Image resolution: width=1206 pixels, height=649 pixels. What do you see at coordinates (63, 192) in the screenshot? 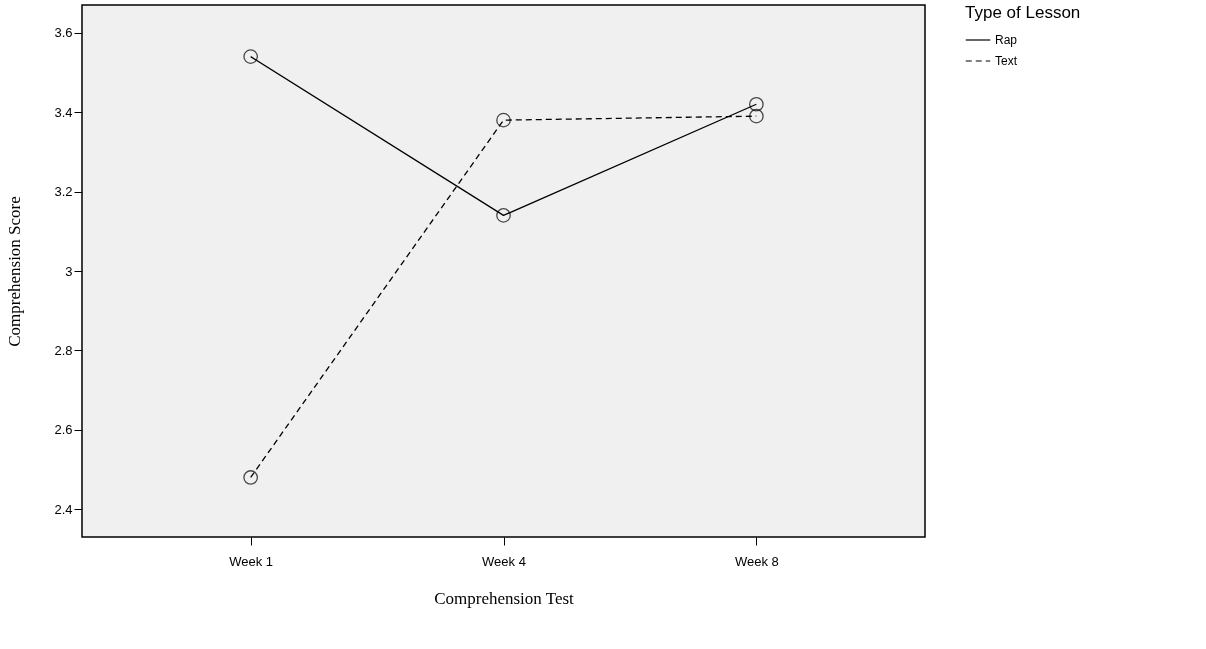
I see `y-tick-label: 3.2` at bounding box center [63, 192].